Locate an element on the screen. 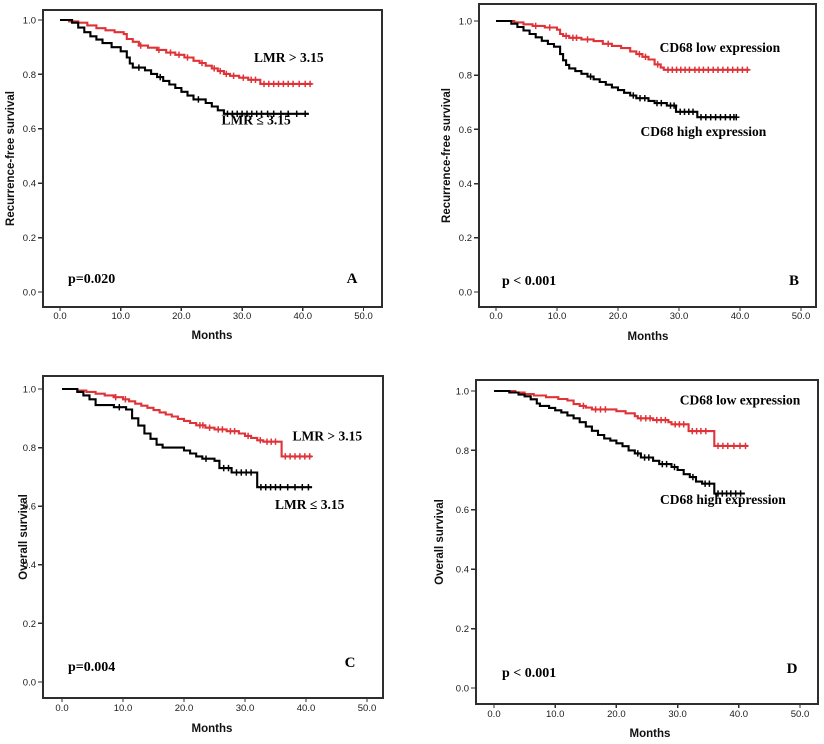  panel-letter: C is located at coordinates (350, 663).